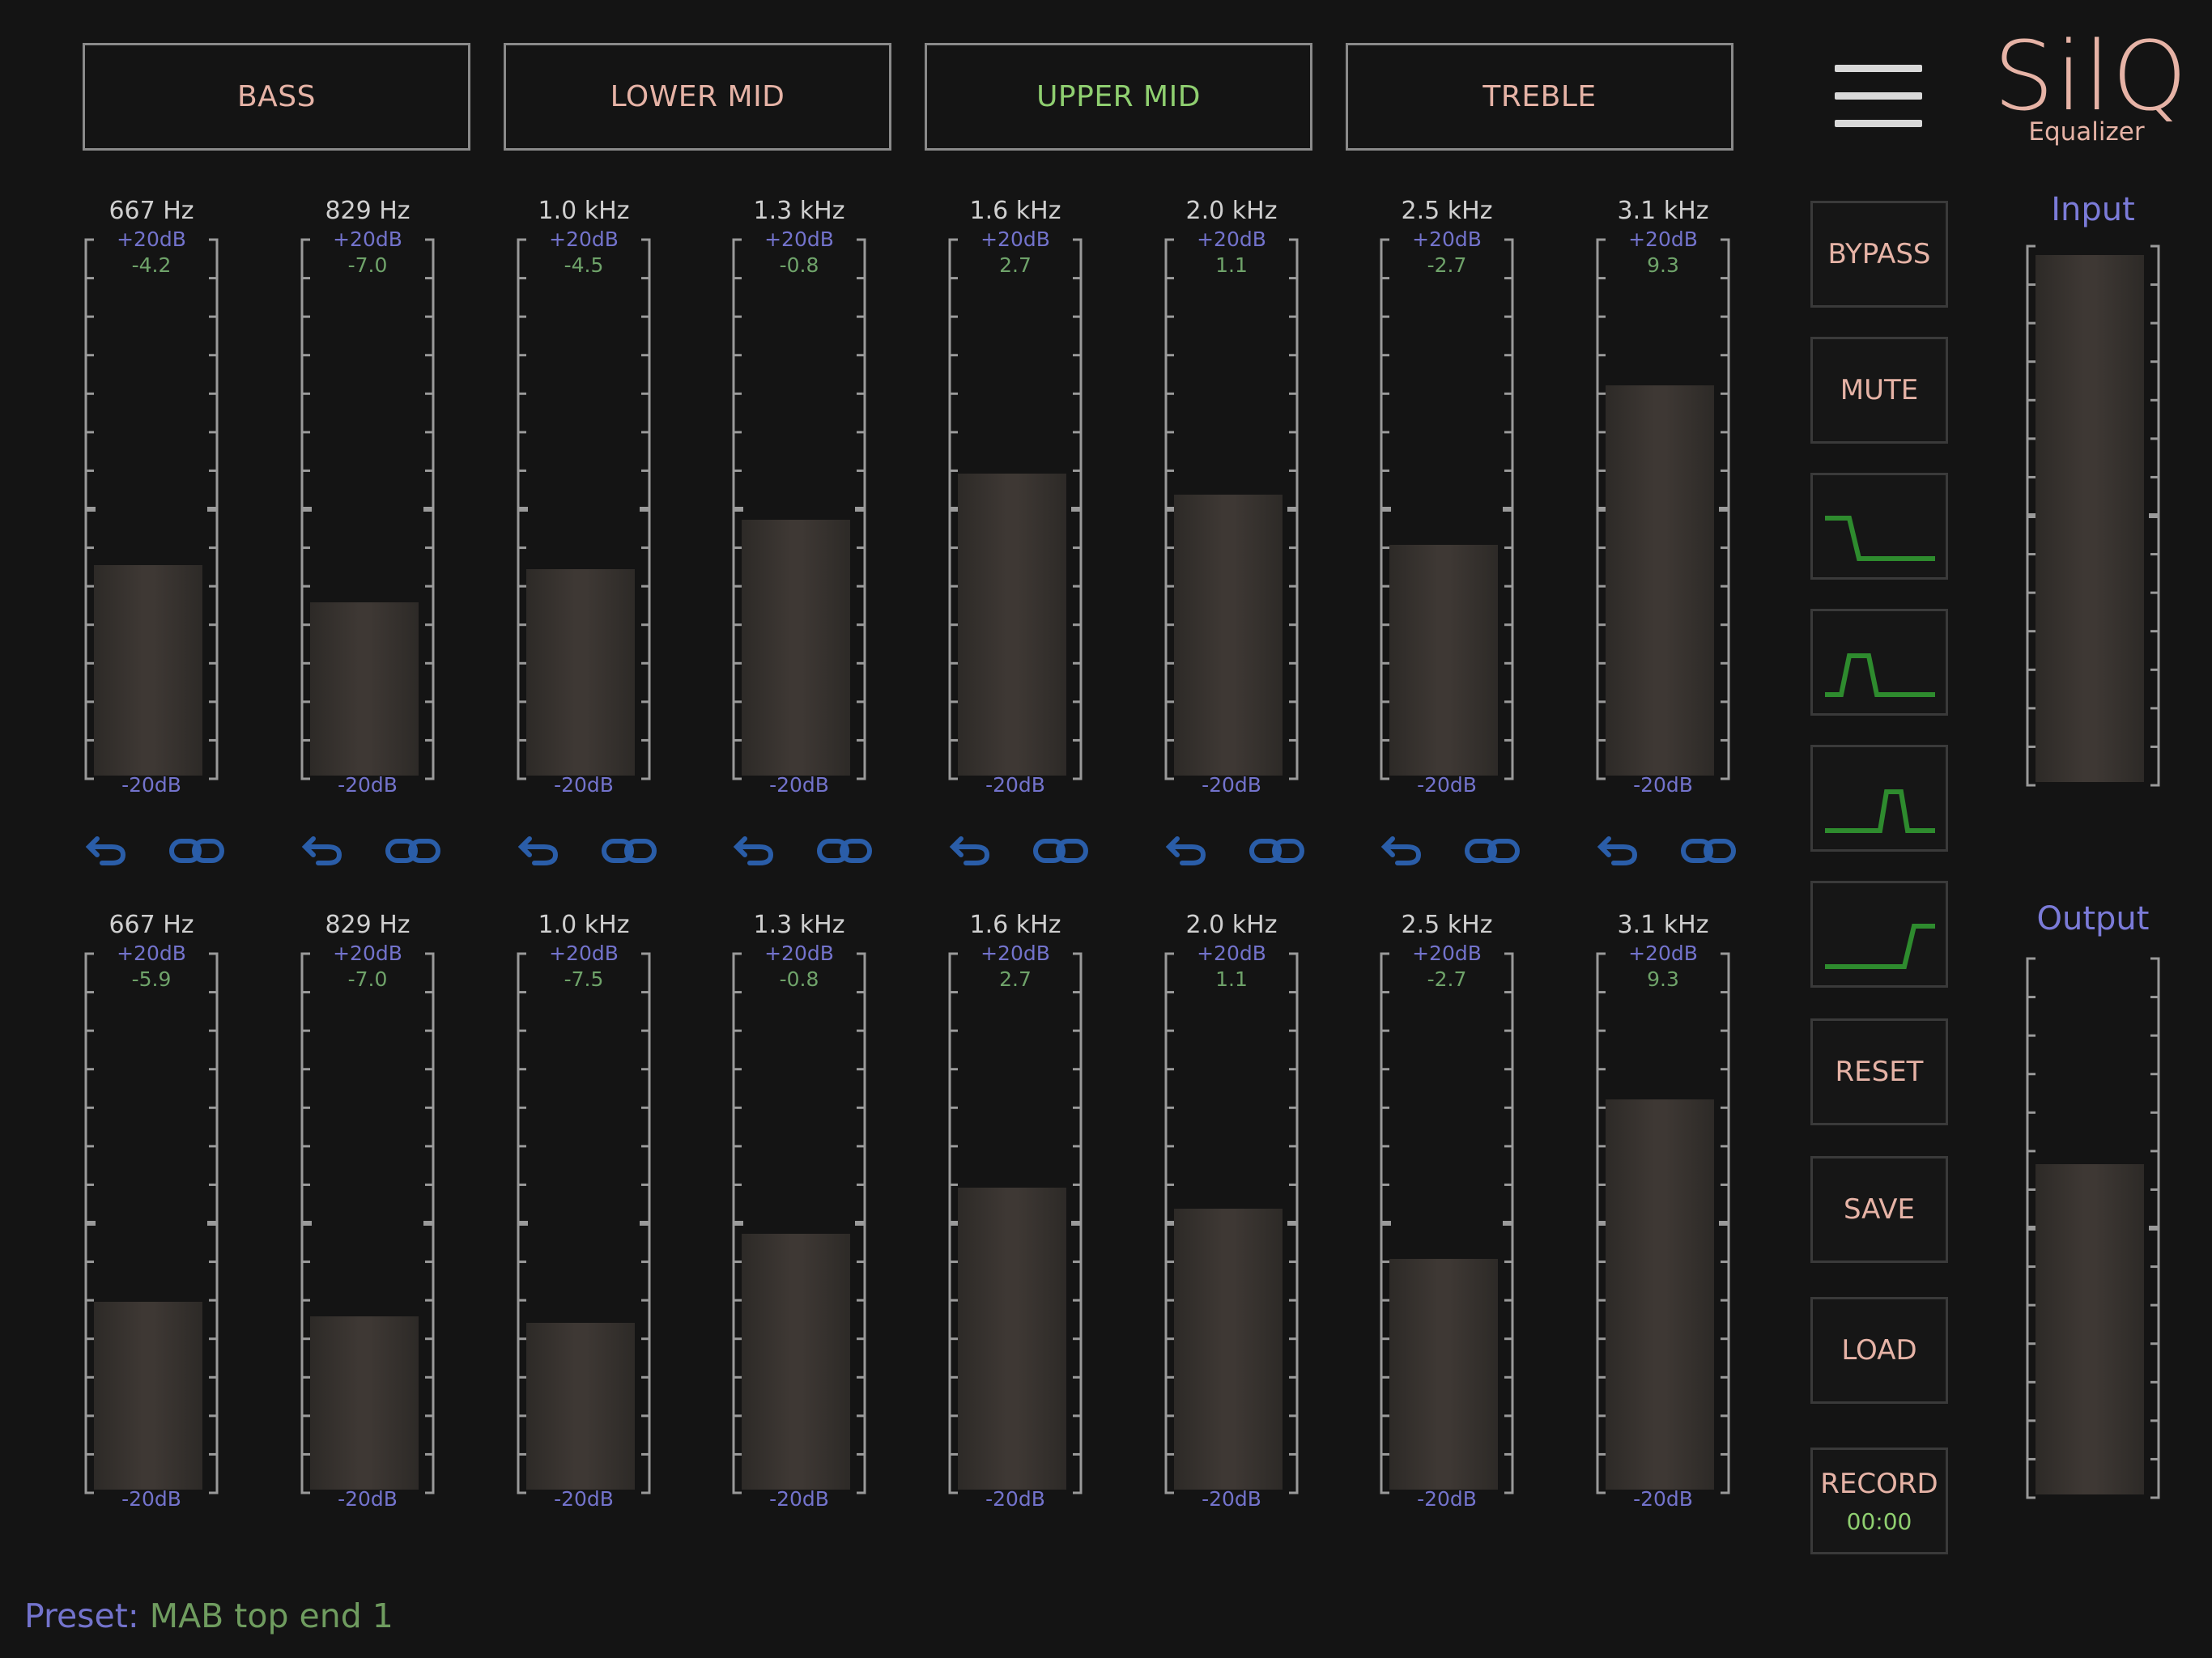 This screenshot has height=1658, width=2212. What do you see at coordinates (1879, 1483) in the screenshot?
I see `record-label: RECORD` at bounding box center [1879, 1483].